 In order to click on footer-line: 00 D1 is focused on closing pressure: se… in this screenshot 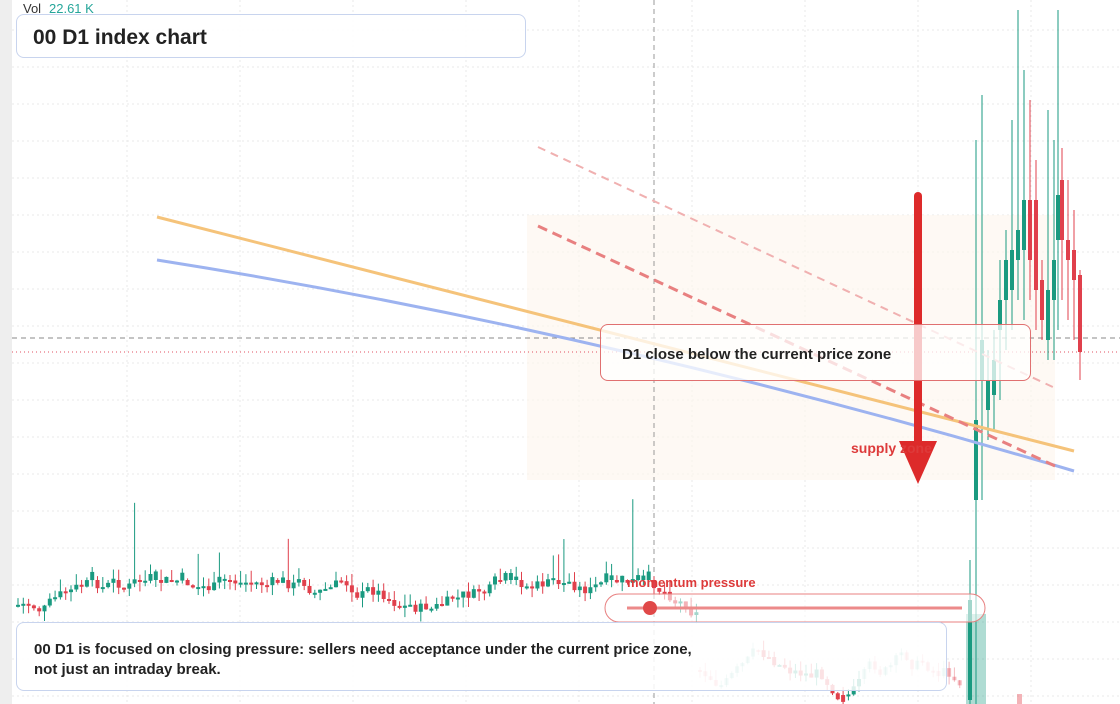, I will do `click(363, 649)`.